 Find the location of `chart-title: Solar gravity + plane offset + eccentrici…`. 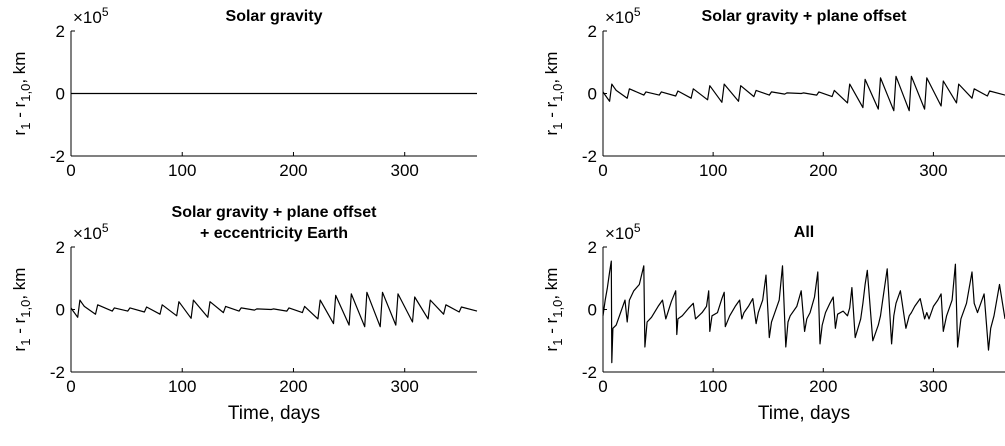

chart-title: Solar gravity + plane offset + eccentrici… is located at coordinates (275, 223).